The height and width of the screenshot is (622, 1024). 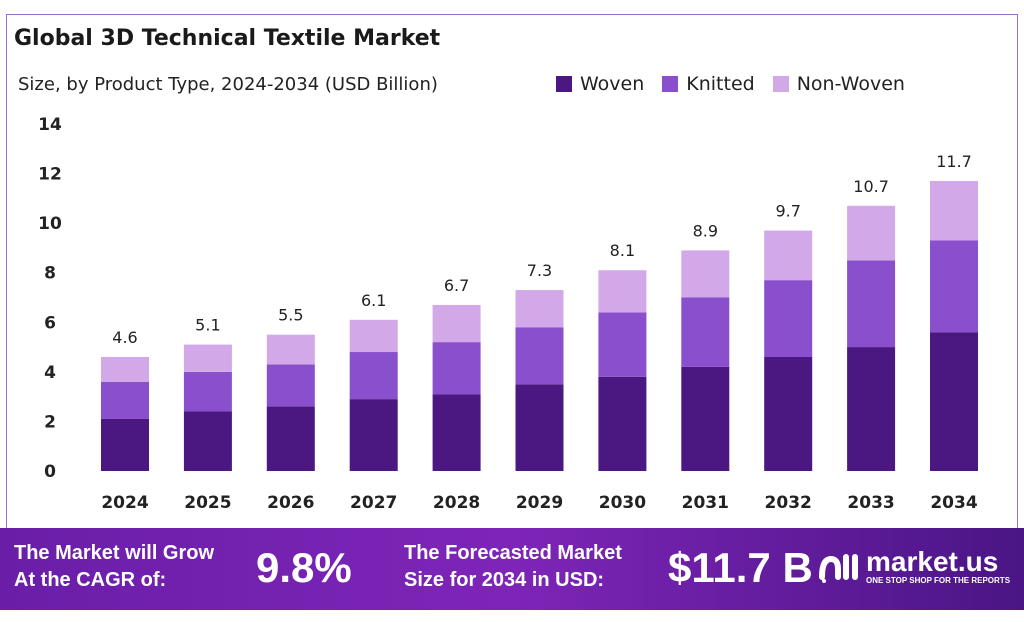 I want to click on legend-item-woven: Woven, so click(x=600, y=84).